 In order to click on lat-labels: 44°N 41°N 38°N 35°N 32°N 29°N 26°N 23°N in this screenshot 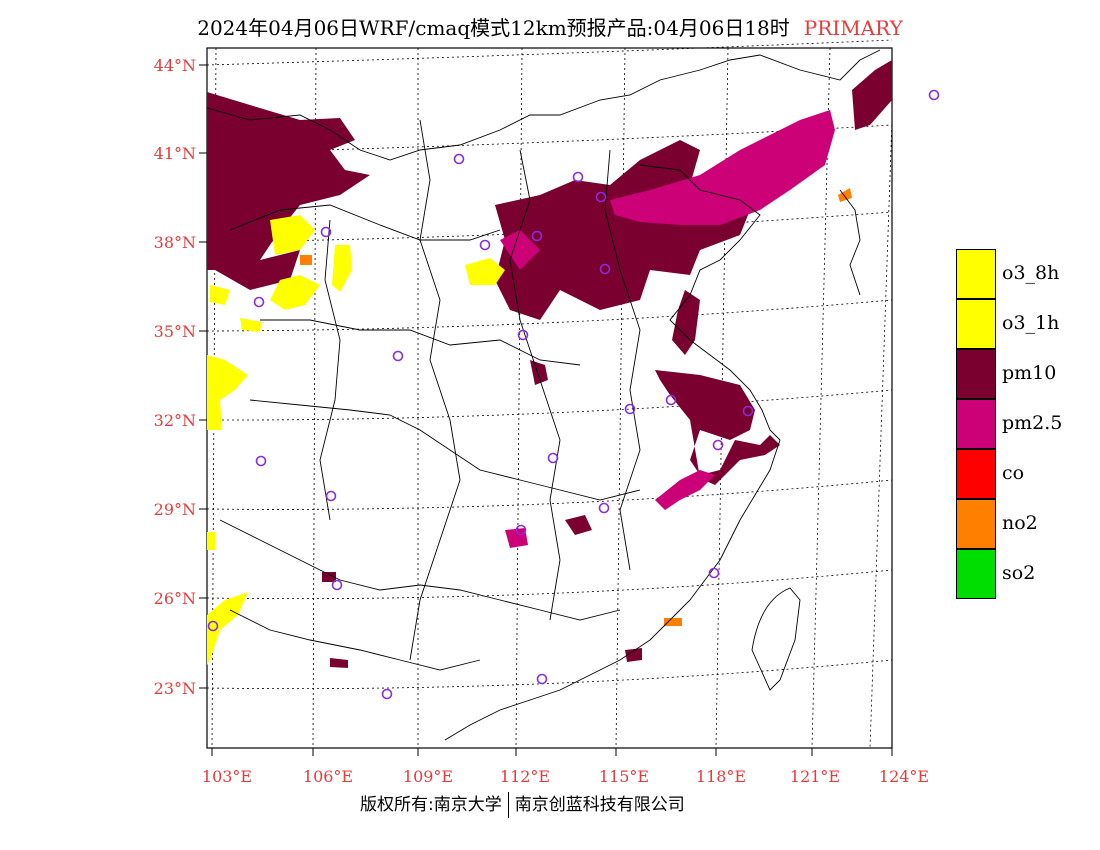, I will do `click(175, 377)`.